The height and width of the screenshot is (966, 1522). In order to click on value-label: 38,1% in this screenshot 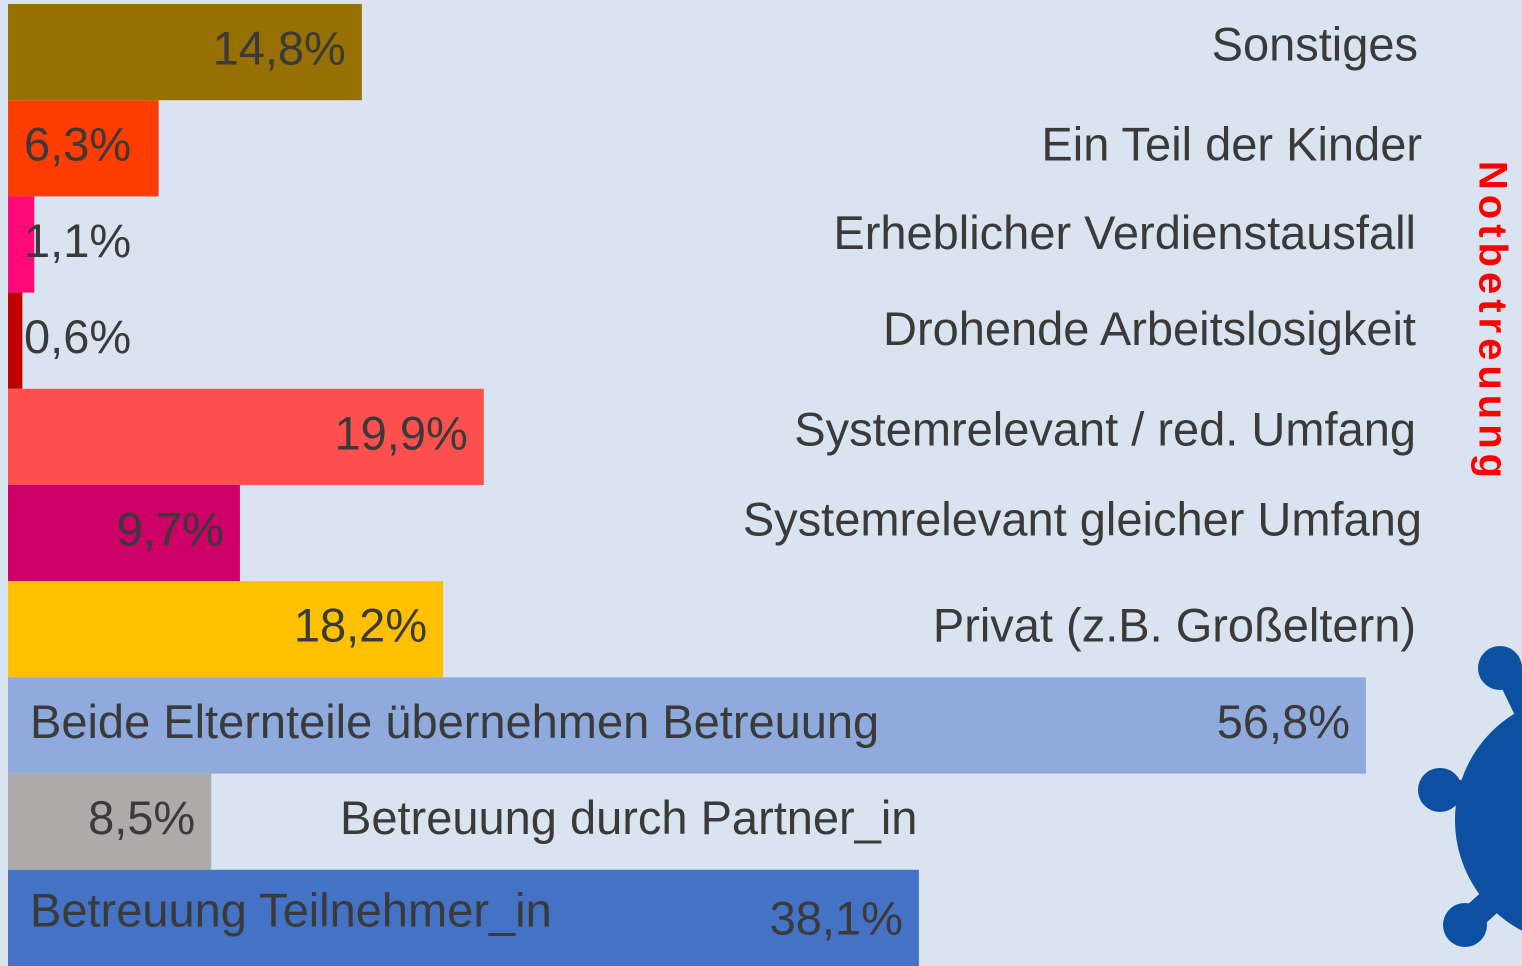, I will do `click(836, 917)`.